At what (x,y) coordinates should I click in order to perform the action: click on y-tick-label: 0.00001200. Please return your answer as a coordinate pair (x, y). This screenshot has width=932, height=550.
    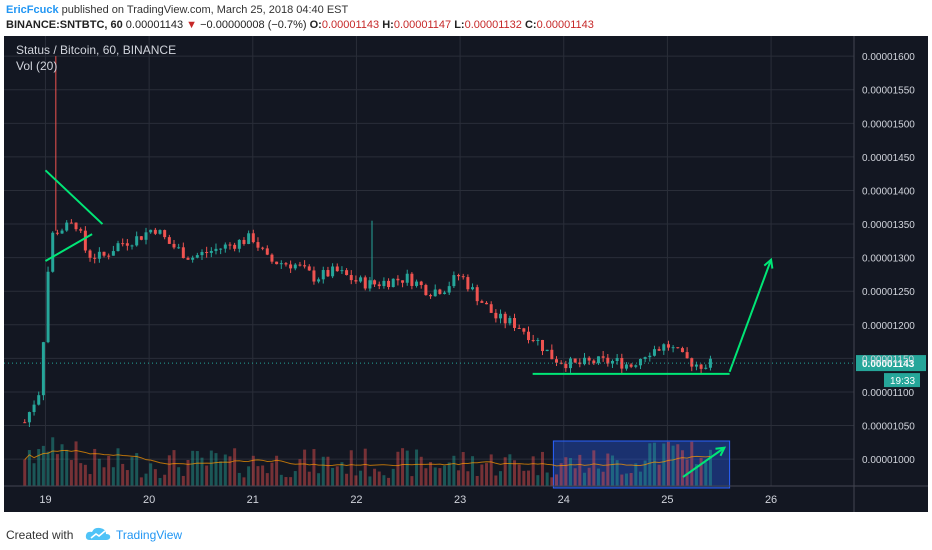
    Looking at the image, I should click on (888, 326).